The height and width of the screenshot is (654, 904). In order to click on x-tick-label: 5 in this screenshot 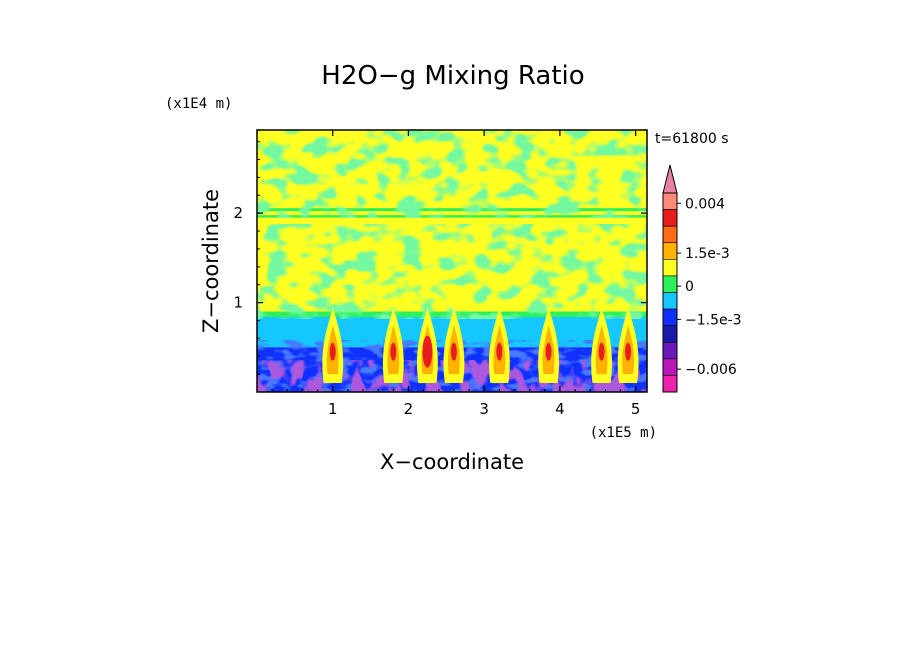, I will do `click(636, 409)`.